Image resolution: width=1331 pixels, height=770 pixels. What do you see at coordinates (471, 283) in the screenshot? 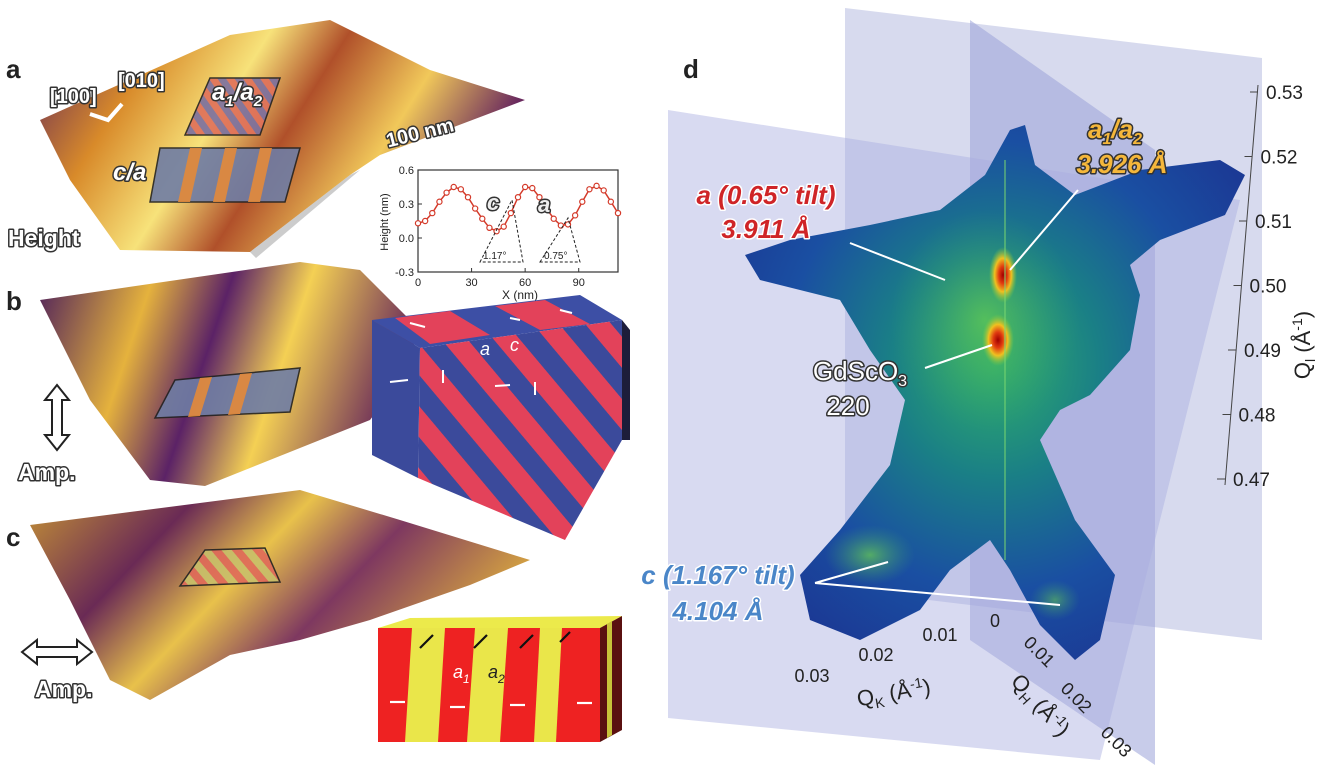
I see `inset-xtick-label: 30` at bounding box center [471, 283].